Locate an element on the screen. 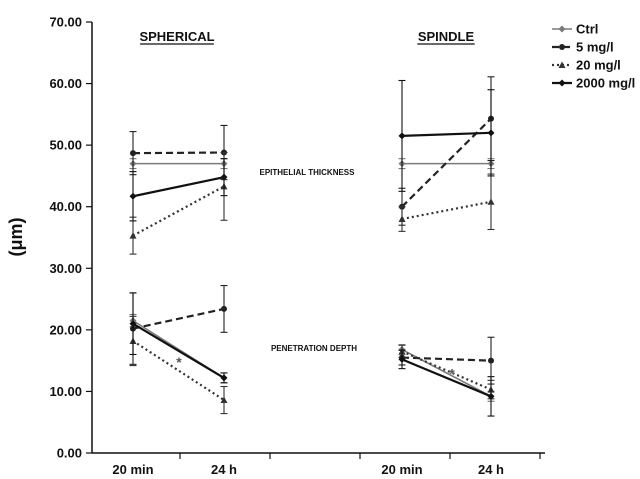 The image size is (640, 479). panel-labels: SPHERICAL SPINDLE is located at coordinates (307, 37).